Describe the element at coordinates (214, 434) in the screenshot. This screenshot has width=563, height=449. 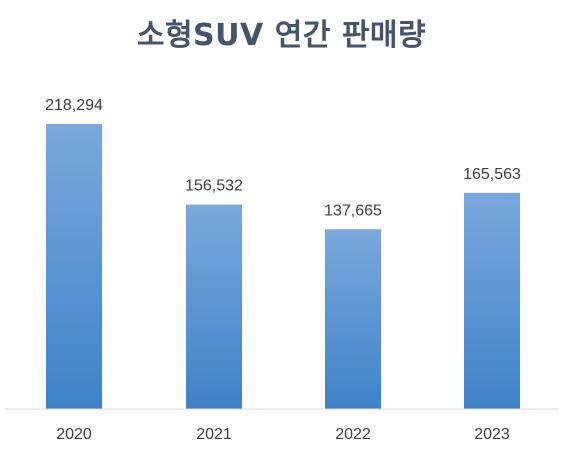
I see `x-tick-2021: 2021` at that location.